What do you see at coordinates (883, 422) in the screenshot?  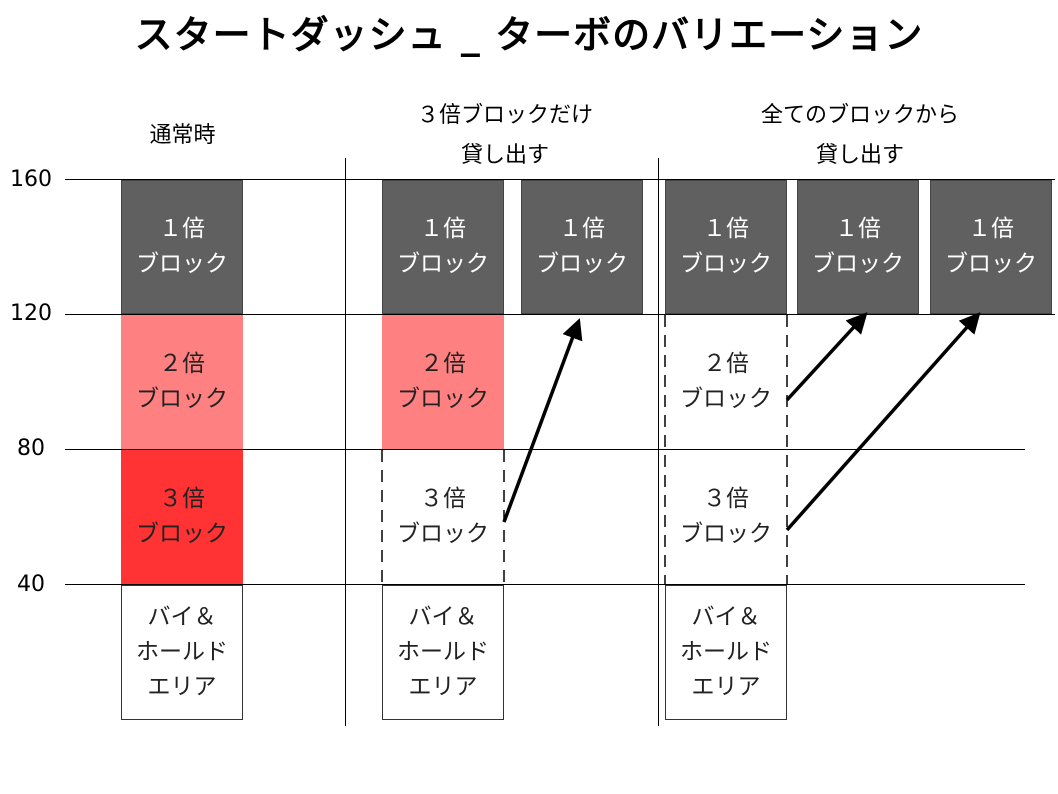 I see `arrow-x3-to-lent-x1-b` at bounding box center [883, 422].